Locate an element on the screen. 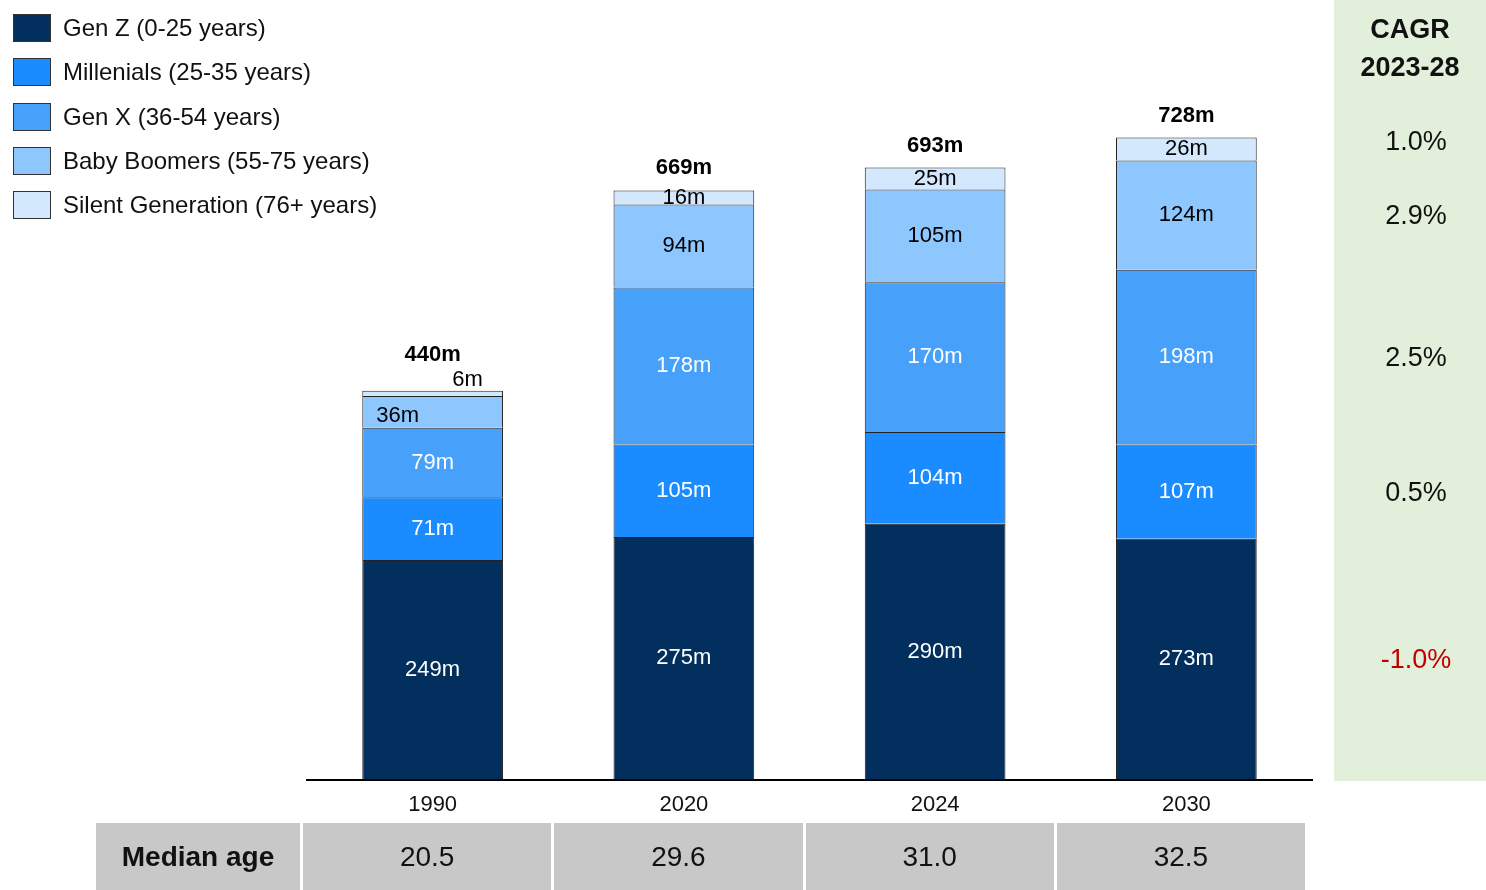  data-label: 104m is located at coordinates (935, 477).